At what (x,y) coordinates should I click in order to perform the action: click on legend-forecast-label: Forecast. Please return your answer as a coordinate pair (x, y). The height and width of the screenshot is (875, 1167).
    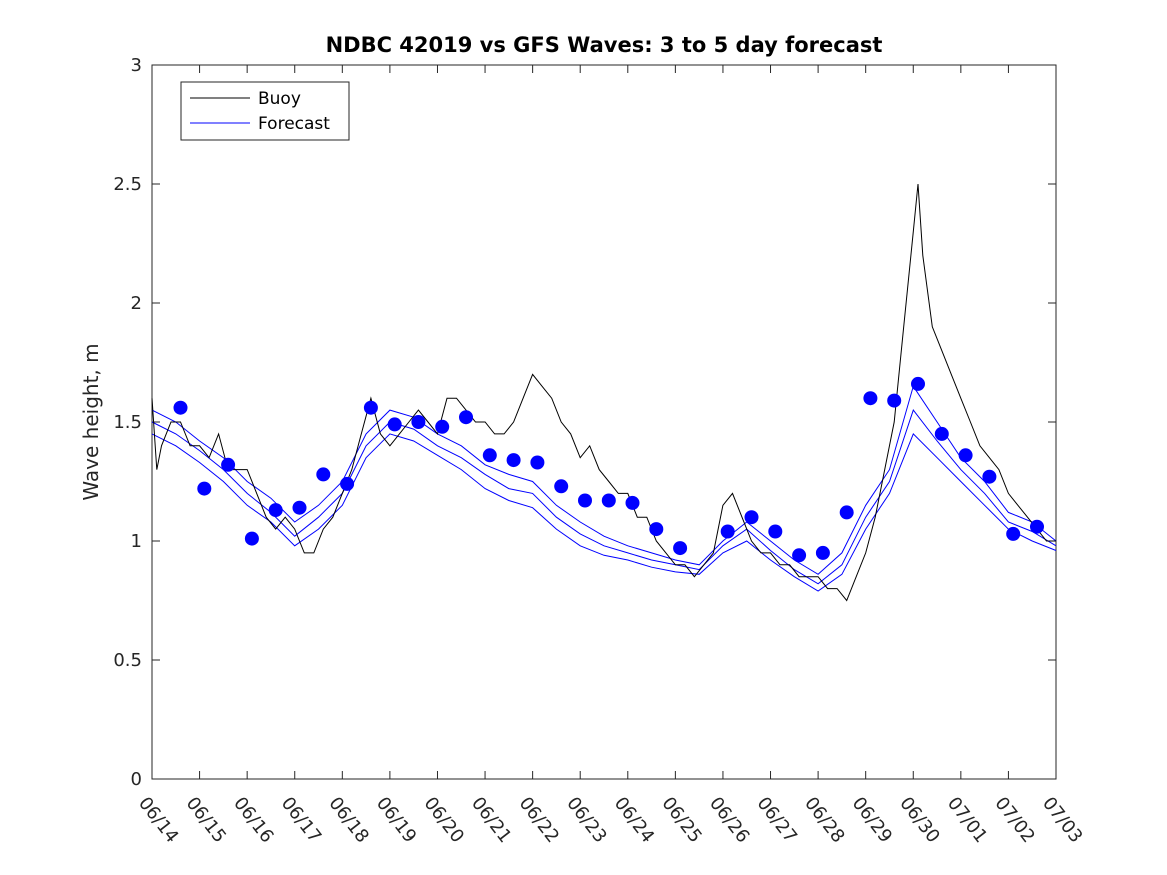
    Looking at the image, I should click on (294, 124).